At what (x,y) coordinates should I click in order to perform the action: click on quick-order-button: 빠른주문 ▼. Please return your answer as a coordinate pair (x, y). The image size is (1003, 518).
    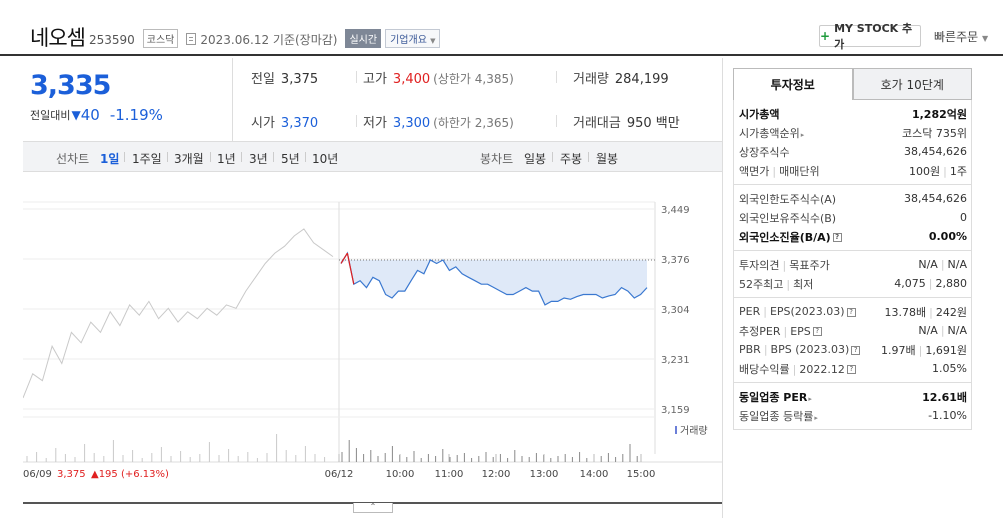
    Looking at the image, I should click on (961, 36).